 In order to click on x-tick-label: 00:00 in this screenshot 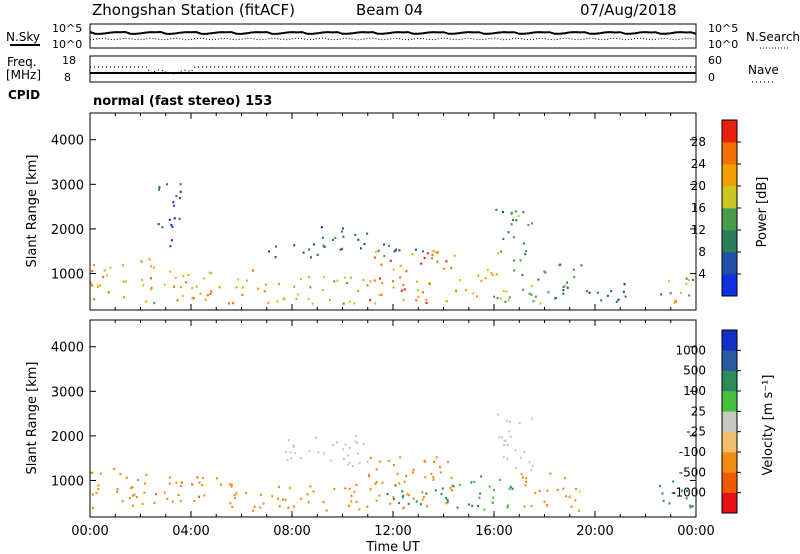, I will do `click(695, 531)`.